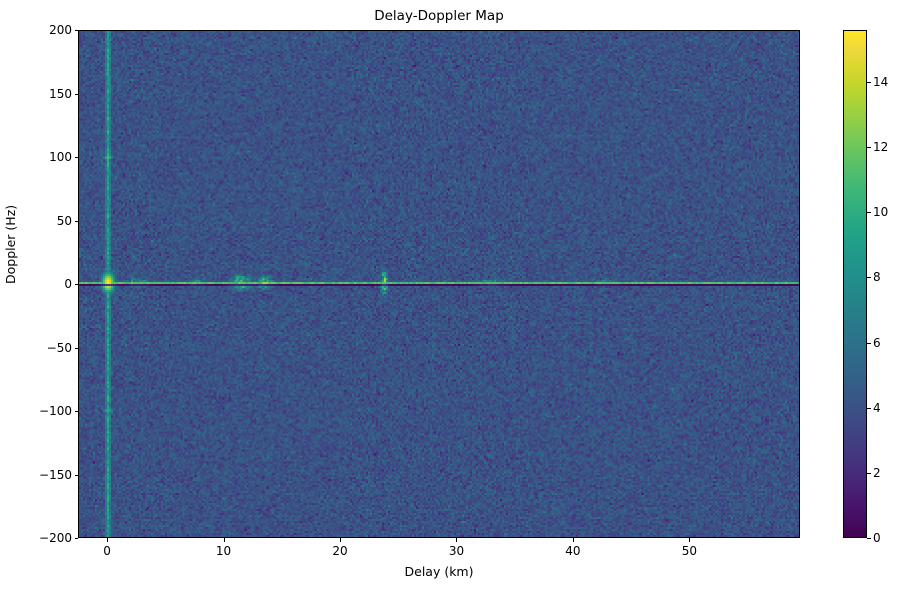 Image resolution: width=907 pixels, height=590 pixels. I want to click on colorbar, so click(855, 284).